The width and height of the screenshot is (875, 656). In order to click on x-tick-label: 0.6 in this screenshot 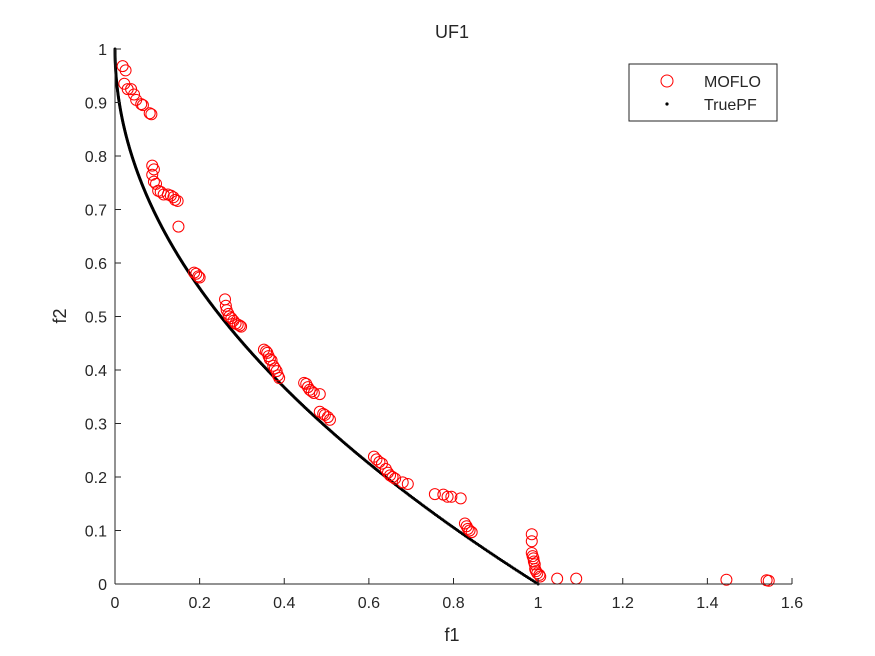, I will do `click(369, 603)`.